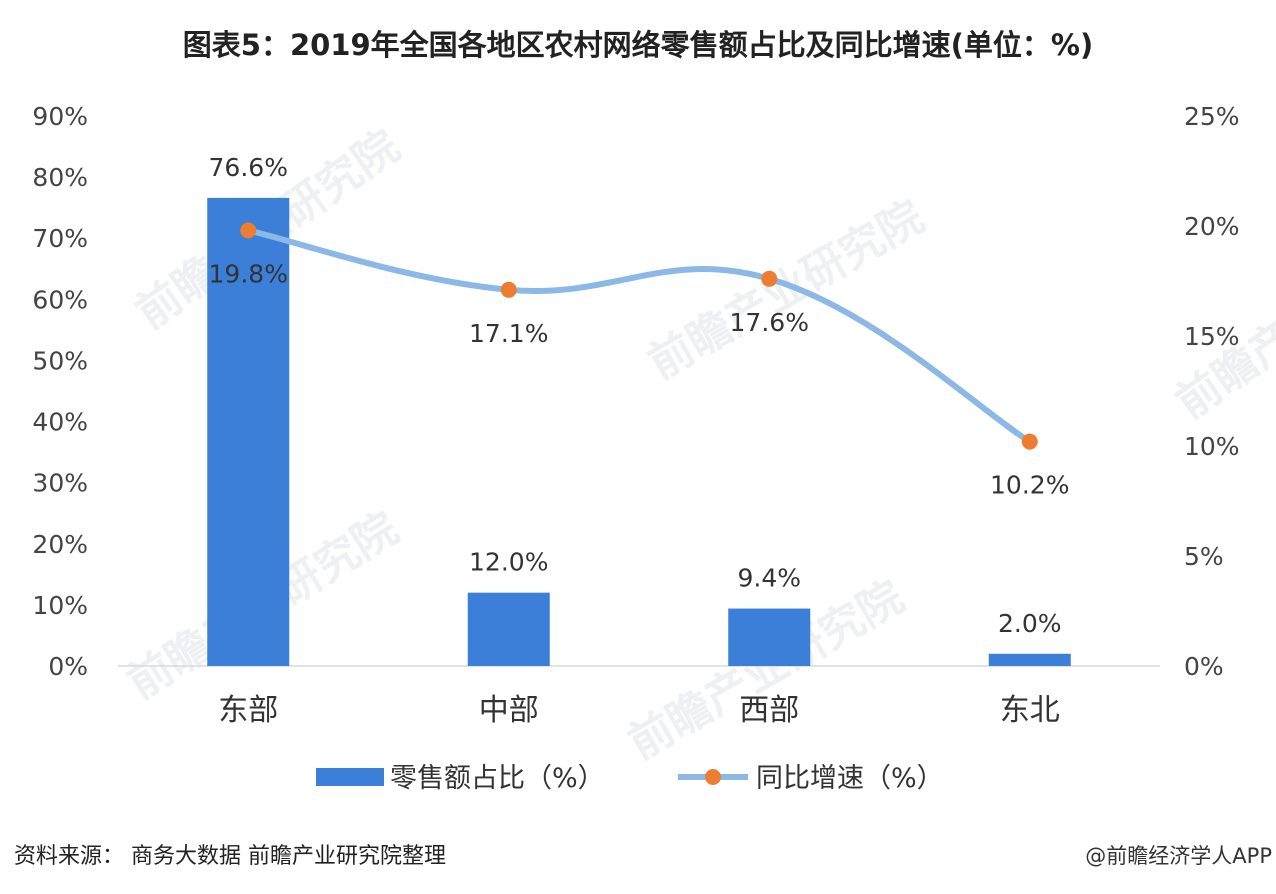 The width and height of the screenshot is (1276, 894). Describe the element at coordinates (509, 710) in the screenshot. I see `category-label: 中部` at that location.